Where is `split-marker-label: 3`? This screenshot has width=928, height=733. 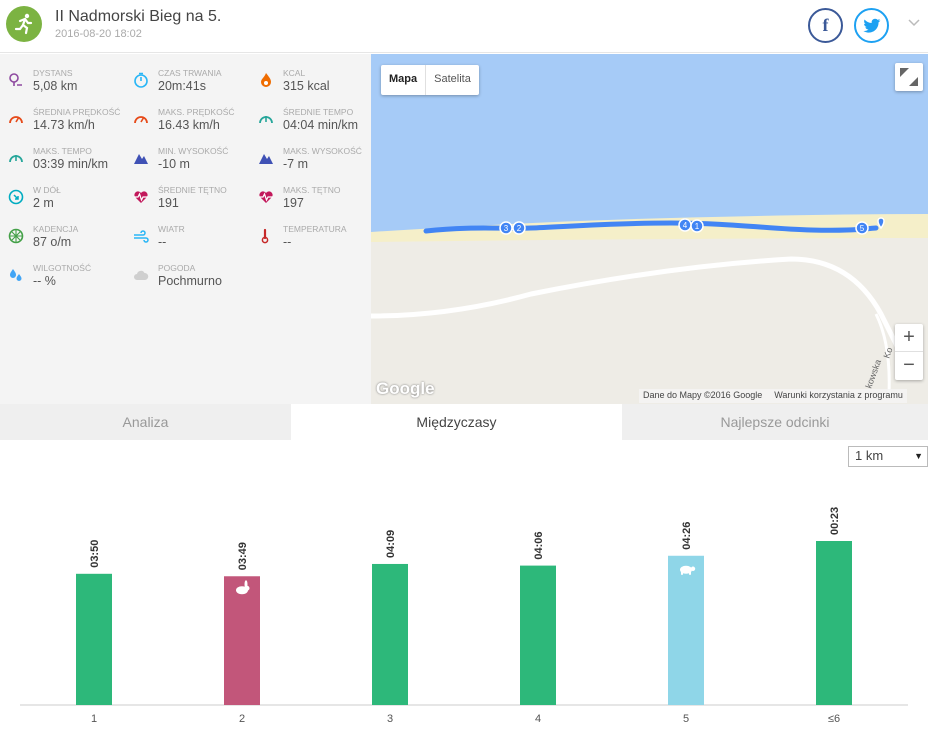 split-marker-label: 3 is located at coordinates (506, 228).